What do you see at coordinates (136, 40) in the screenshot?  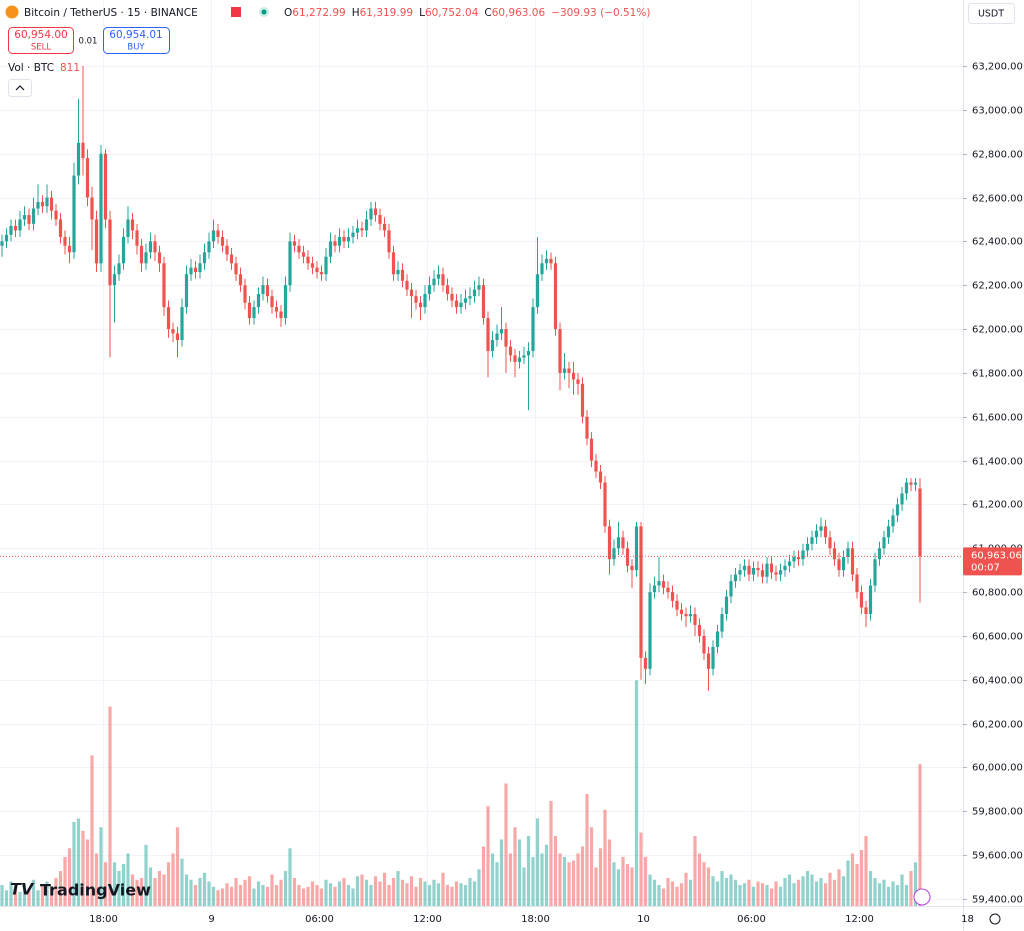 I see `buy-button` at bounding box center [136, 40].